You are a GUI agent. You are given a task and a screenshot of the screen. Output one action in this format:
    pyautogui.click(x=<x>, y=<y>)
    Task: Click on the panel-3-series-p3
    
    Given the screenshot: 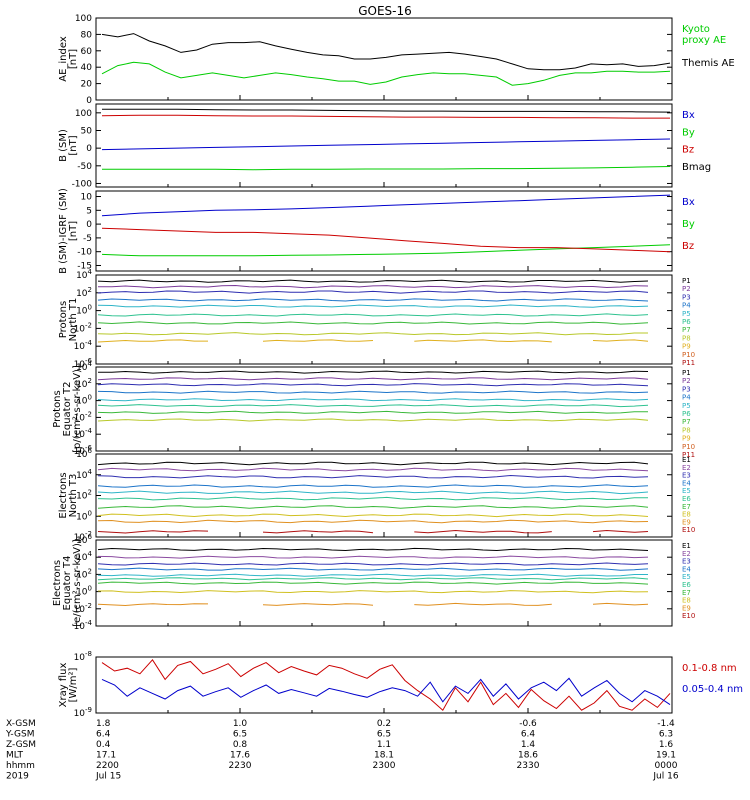 What is the action you would take?
    pyautogui.click(x=373, y=292)
    